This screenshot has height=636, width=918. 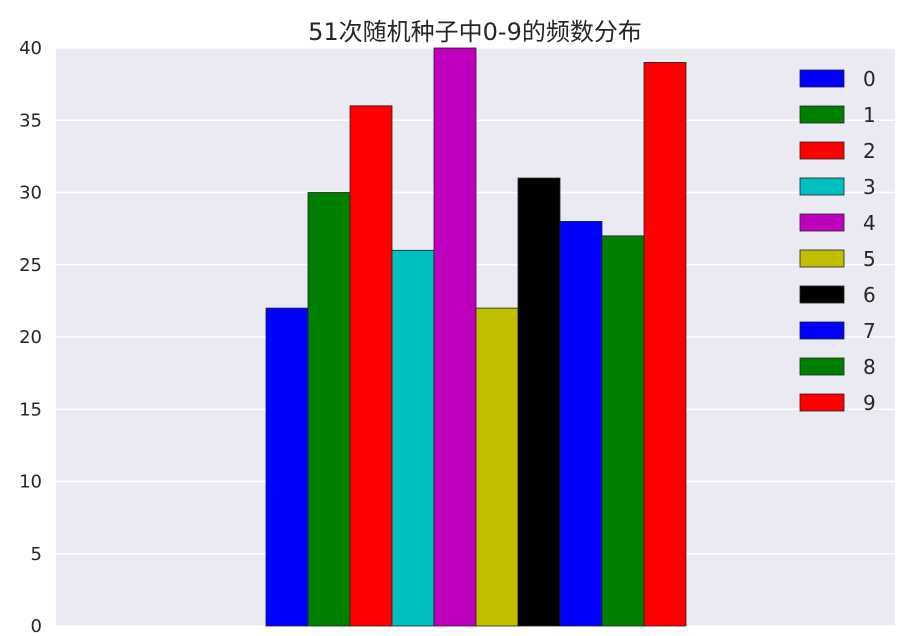 I want to click on y-tick-label: 10, so click(x=30, y=482).